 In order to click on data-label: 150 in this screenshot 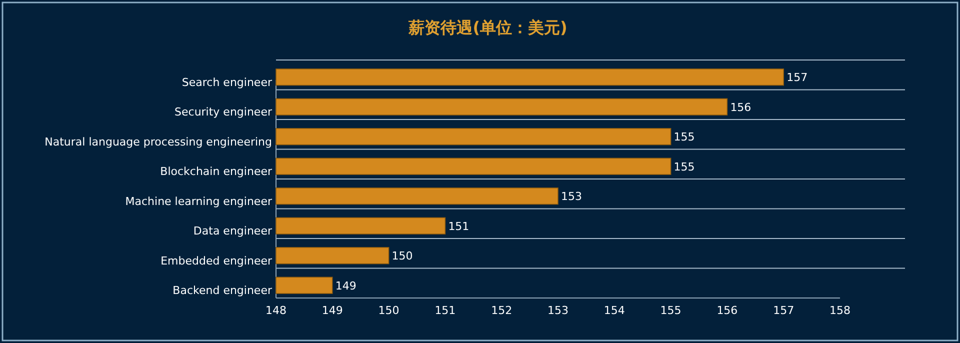, I will do `click(402, 256)`.